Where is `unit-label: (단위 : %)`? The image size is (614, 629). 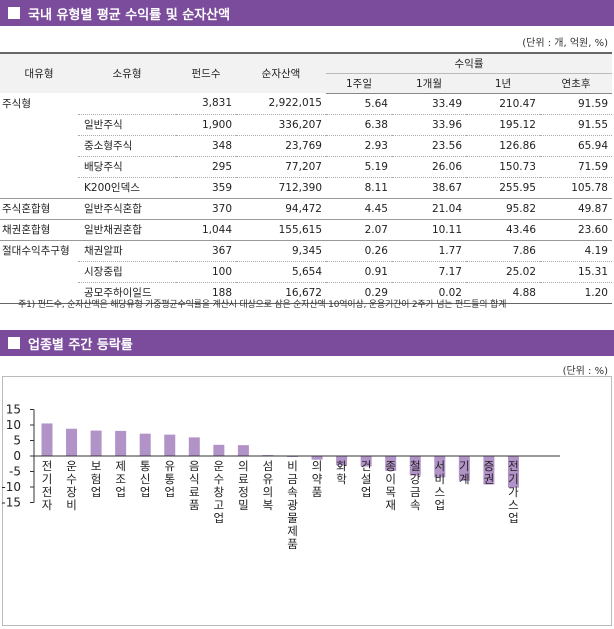
unit-label: (단위 : %) is located at coordinates (585, 371).